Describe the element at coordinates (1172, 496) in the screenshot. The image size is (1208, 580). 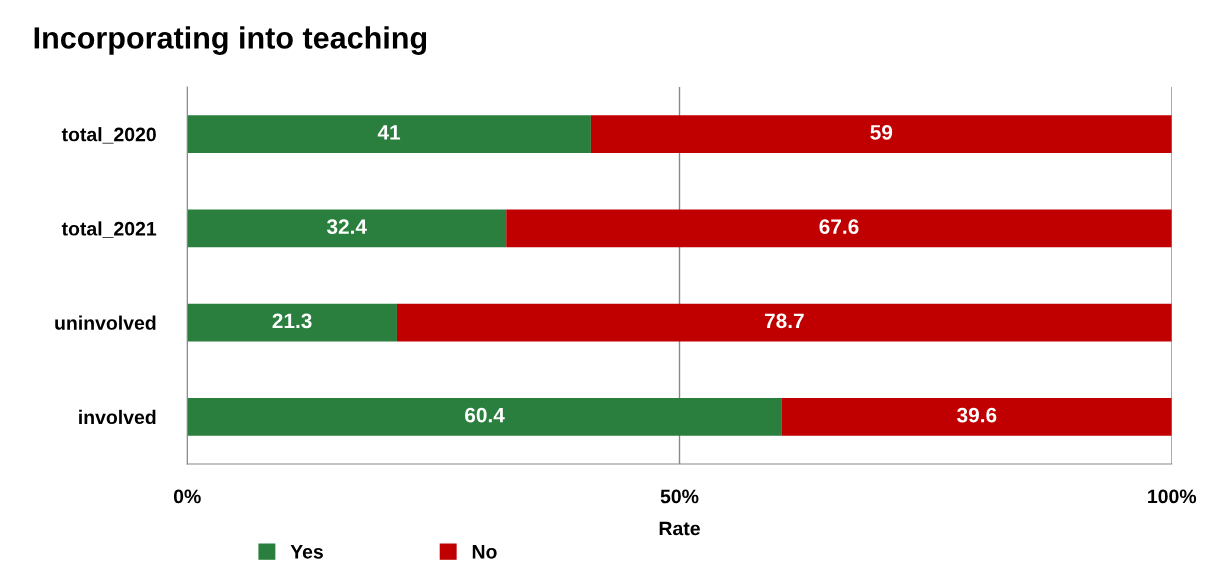
I see `x-tick-label: 100%` at that location.